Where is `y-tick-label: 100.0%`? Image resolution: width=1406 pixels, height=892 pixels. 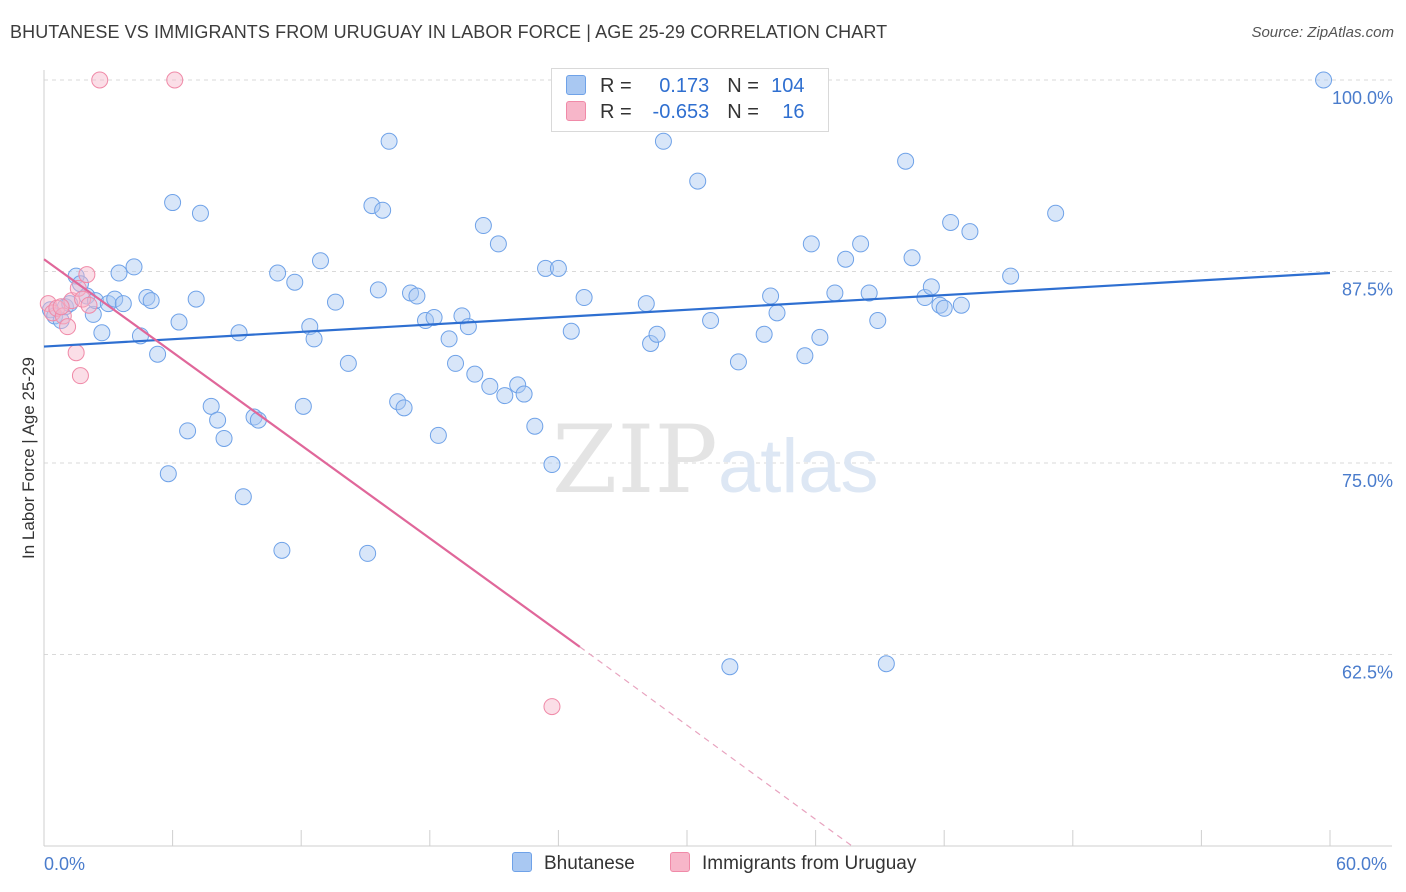 y-tick-label: 100.0% is located at coordinates (1362, 98).